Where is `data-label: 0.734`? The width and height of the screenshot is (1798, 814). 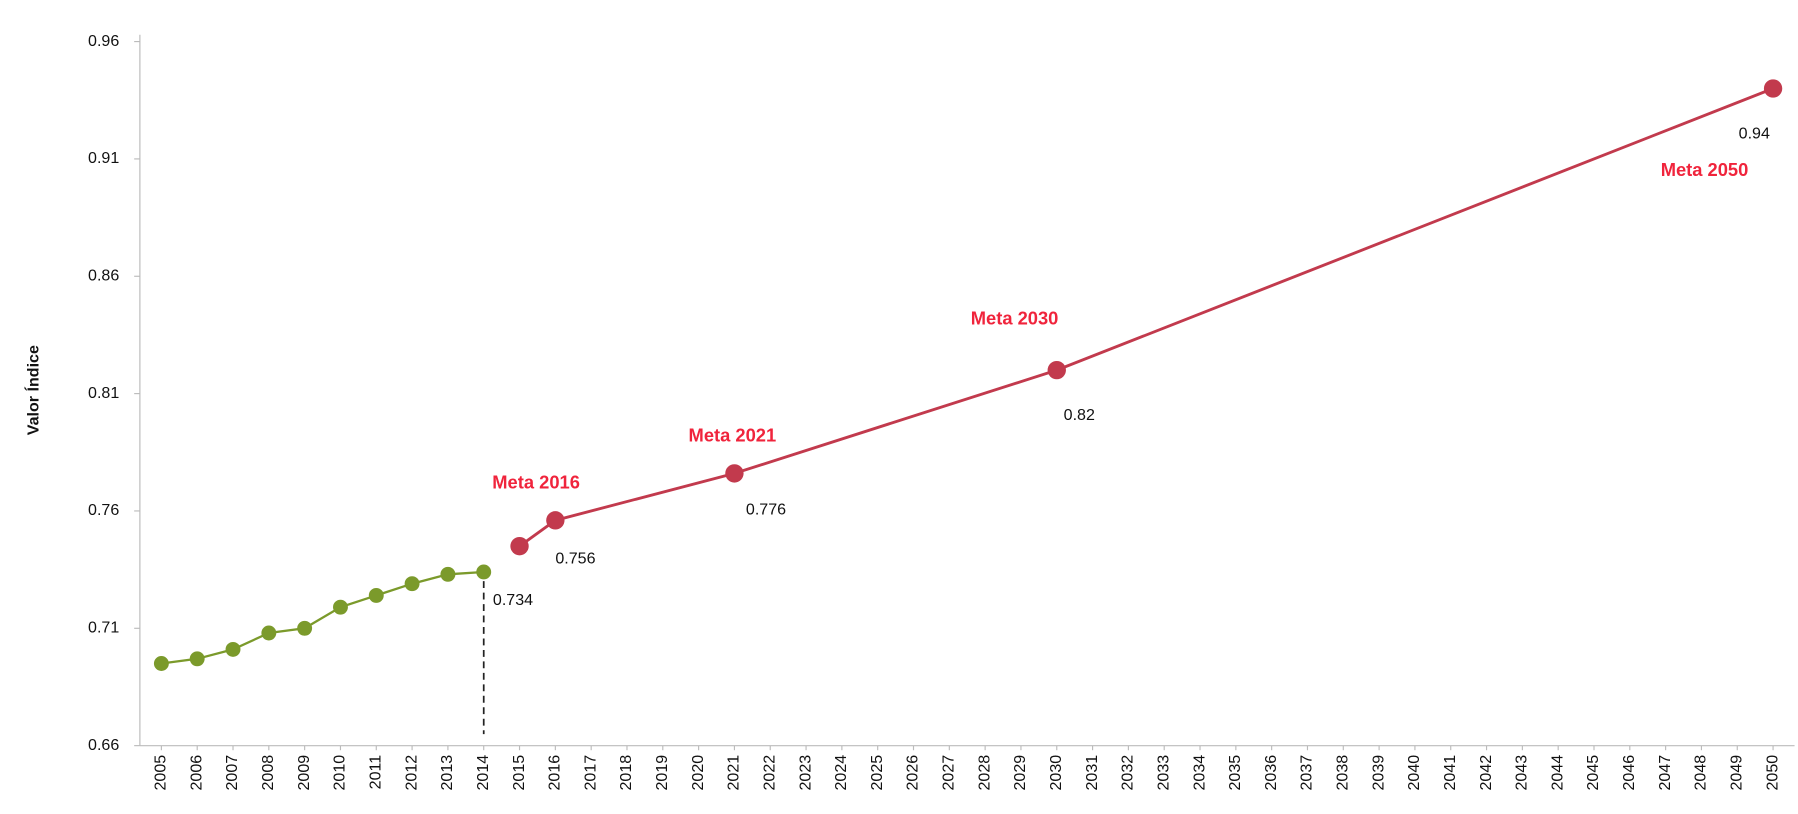 data-label: 0.734 is located at coordinates (513, 600).